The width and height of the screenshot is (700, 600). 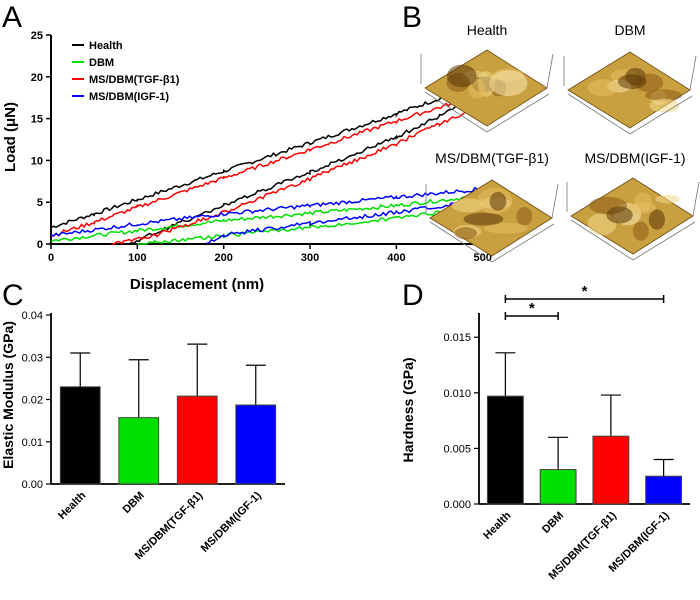 What do you see at coordinates (629, 90) in the screenshot?
I see `surface-base` at bounding box center [629, 90].